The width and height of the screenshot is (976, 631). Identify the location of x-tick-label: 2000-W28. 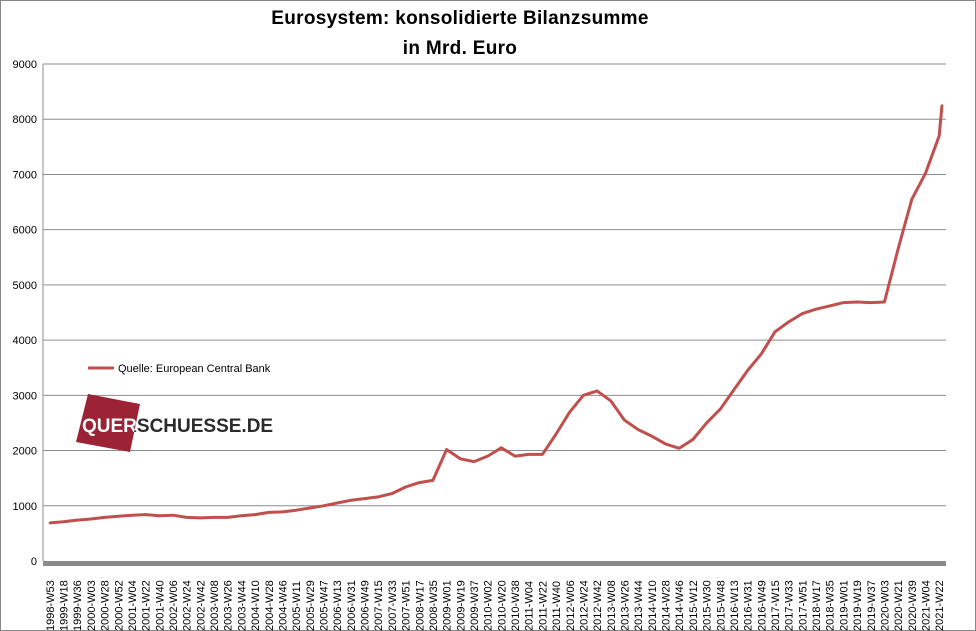
(106, 605).